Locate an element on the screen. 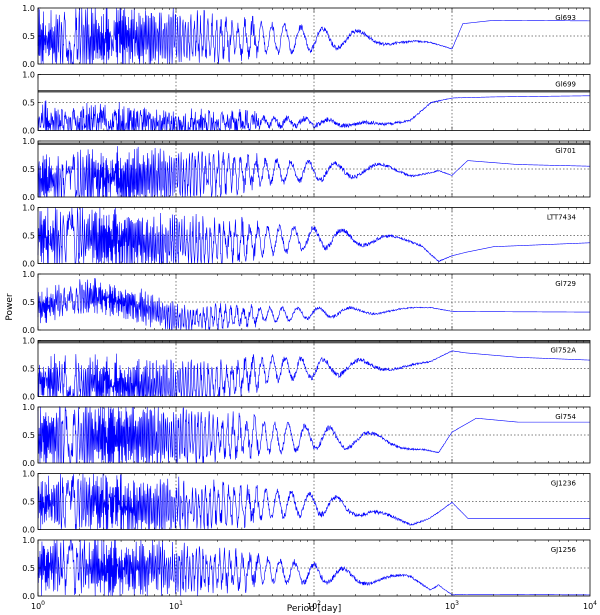 The image size is (600, 615). x-tick-label: 10³ is located at coordinates (452, 605).